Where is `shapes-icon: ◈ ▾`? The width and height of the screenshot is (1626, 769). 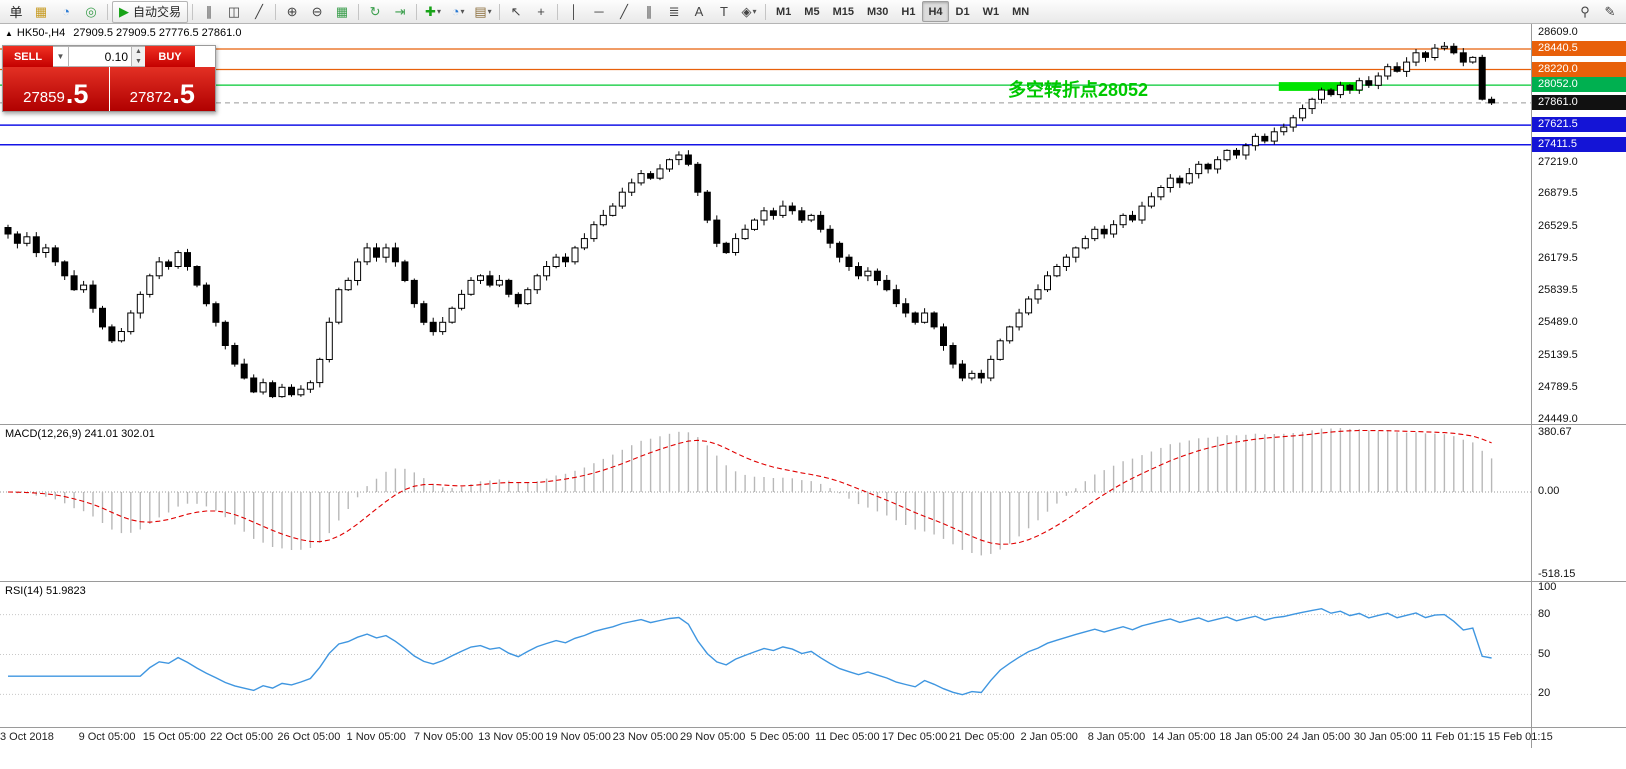
shapes-icon: ◈ ▾ is located at coordinates (749, 11).